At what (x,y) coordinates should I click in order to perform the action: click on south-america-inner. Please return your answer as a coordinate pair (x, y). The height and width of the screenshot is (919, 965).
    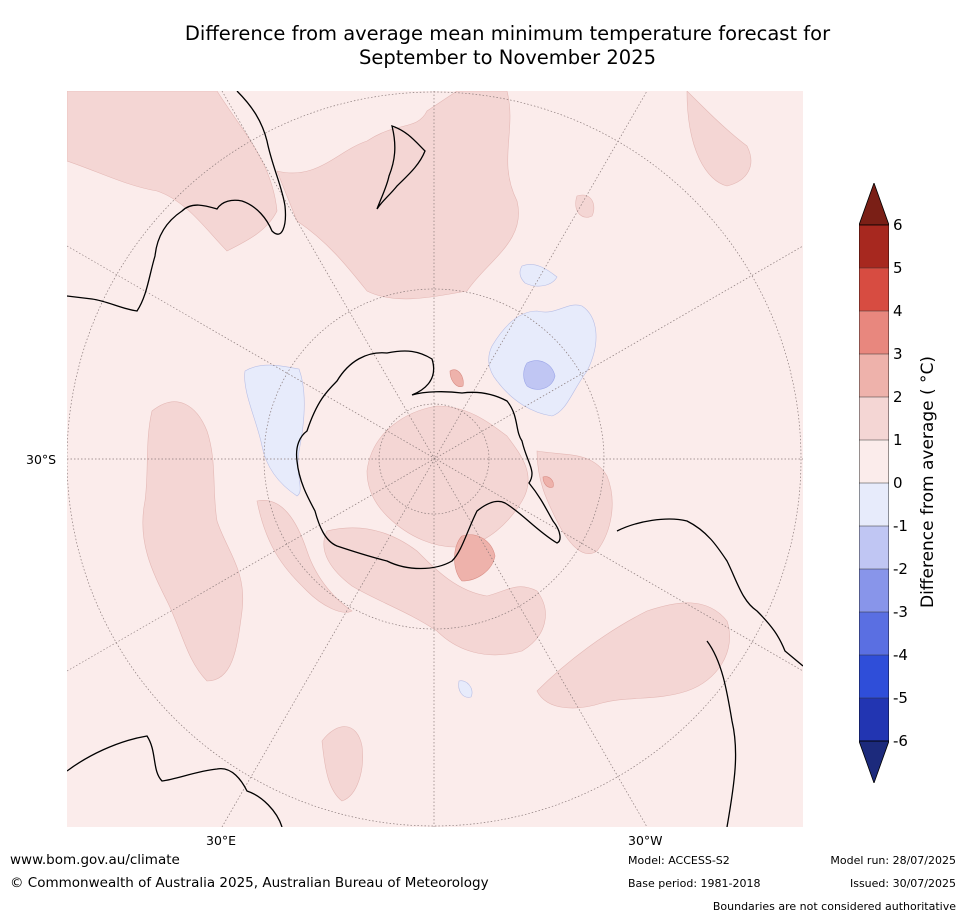
    Looking at the image, I should click on (721, 733).